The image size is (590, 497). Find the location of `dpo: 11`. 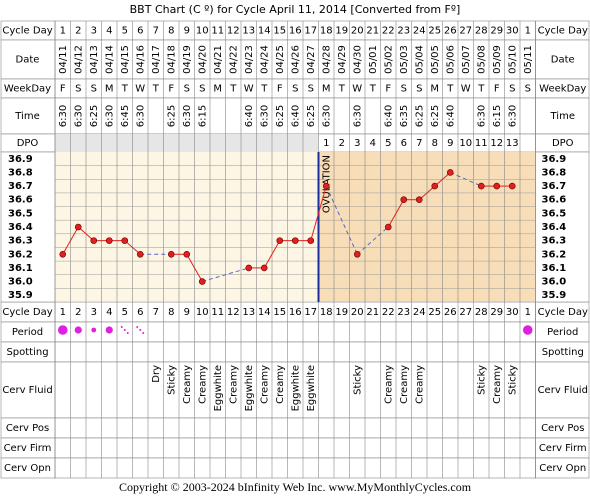

dpo: 11 is located at coordinates (481, 143).